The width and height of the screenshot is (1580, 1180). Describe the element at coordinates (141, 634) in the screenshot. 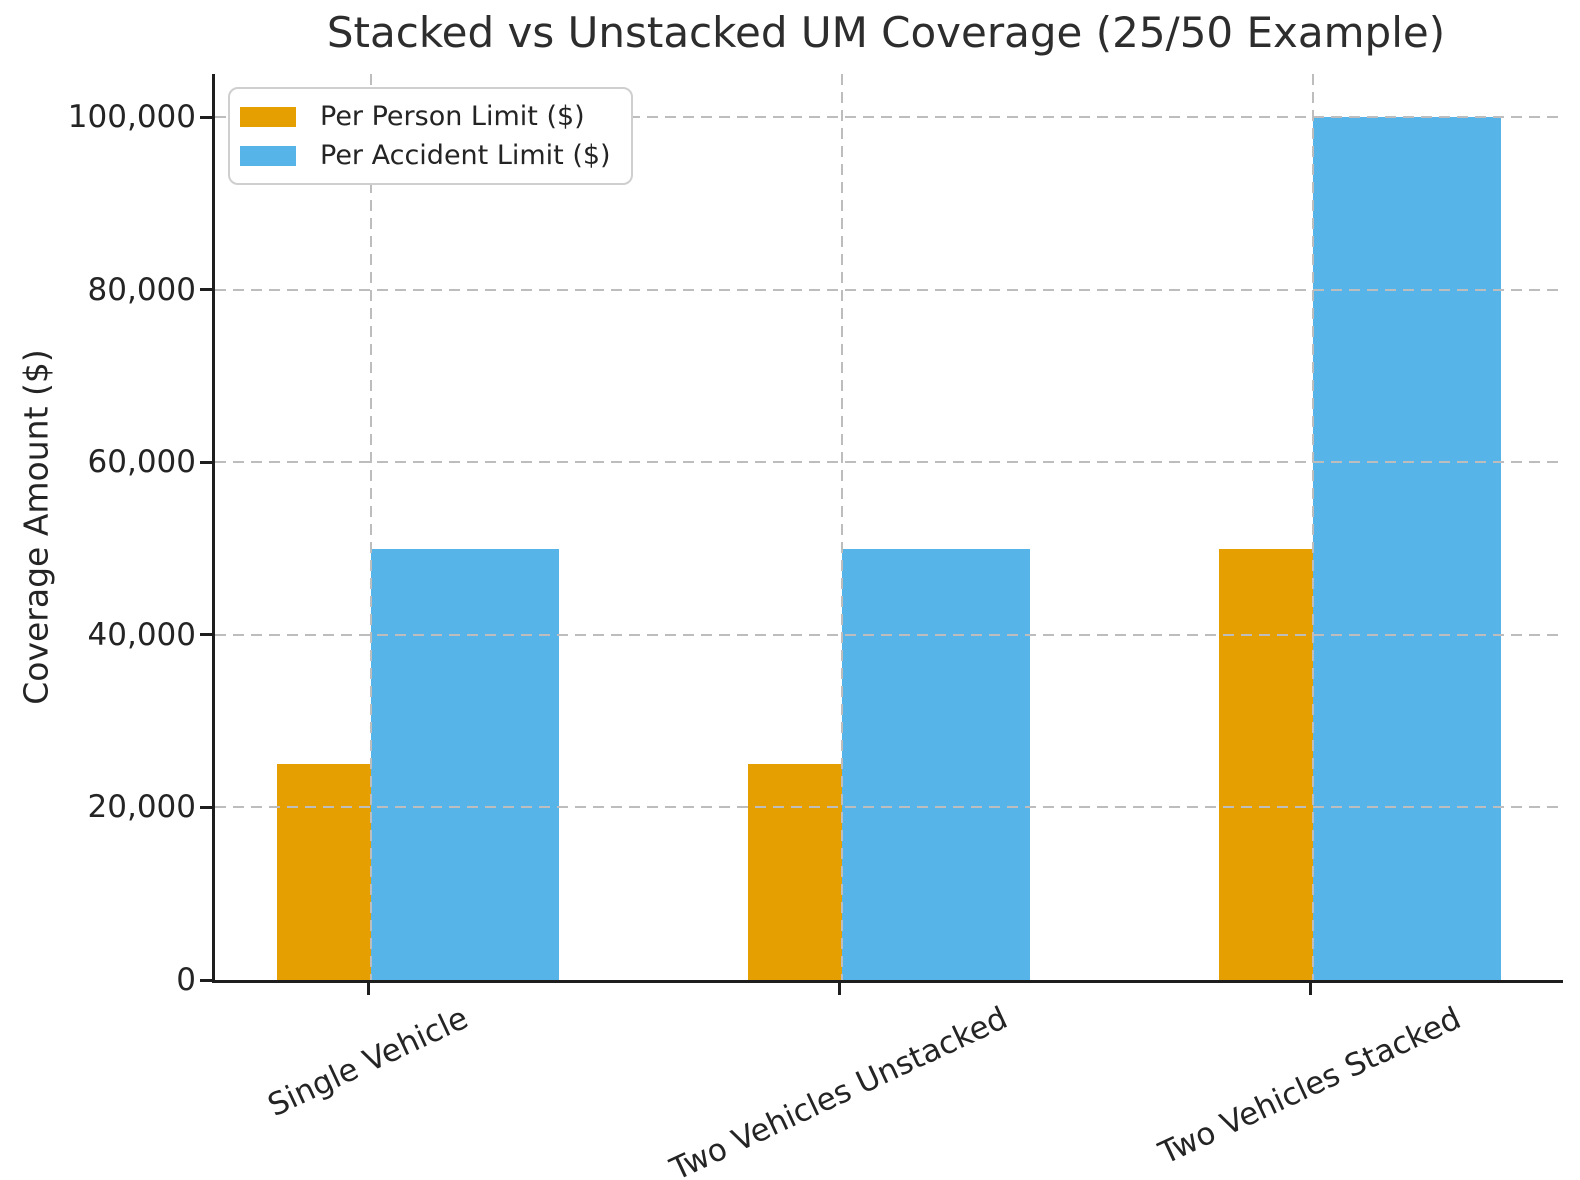

I see `y-tick-label: 40,000` at that location.